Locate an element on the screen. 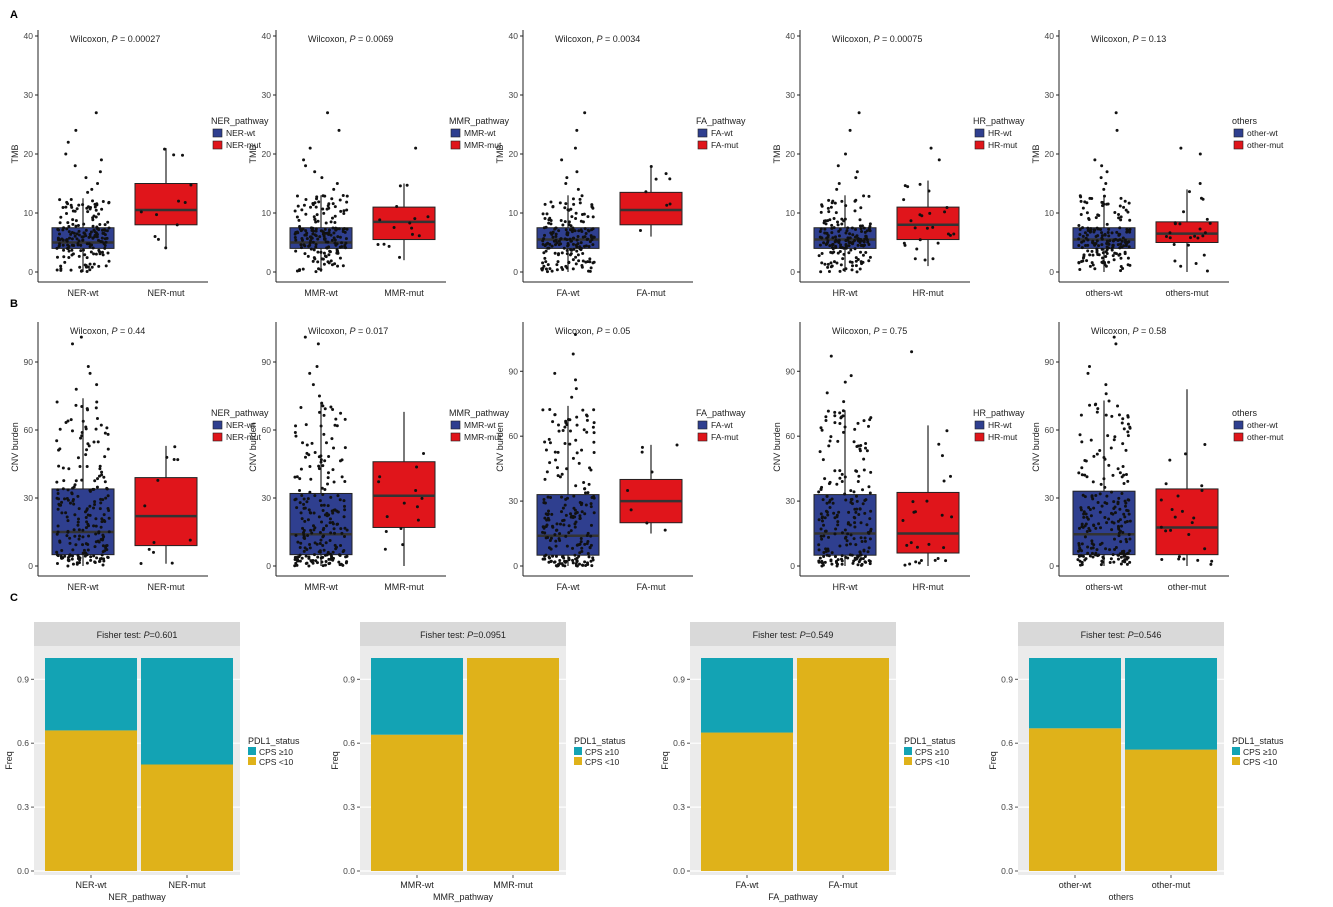  facet-strip-label: Fisher test: P=0.549 is located at coordinates (793, 635).